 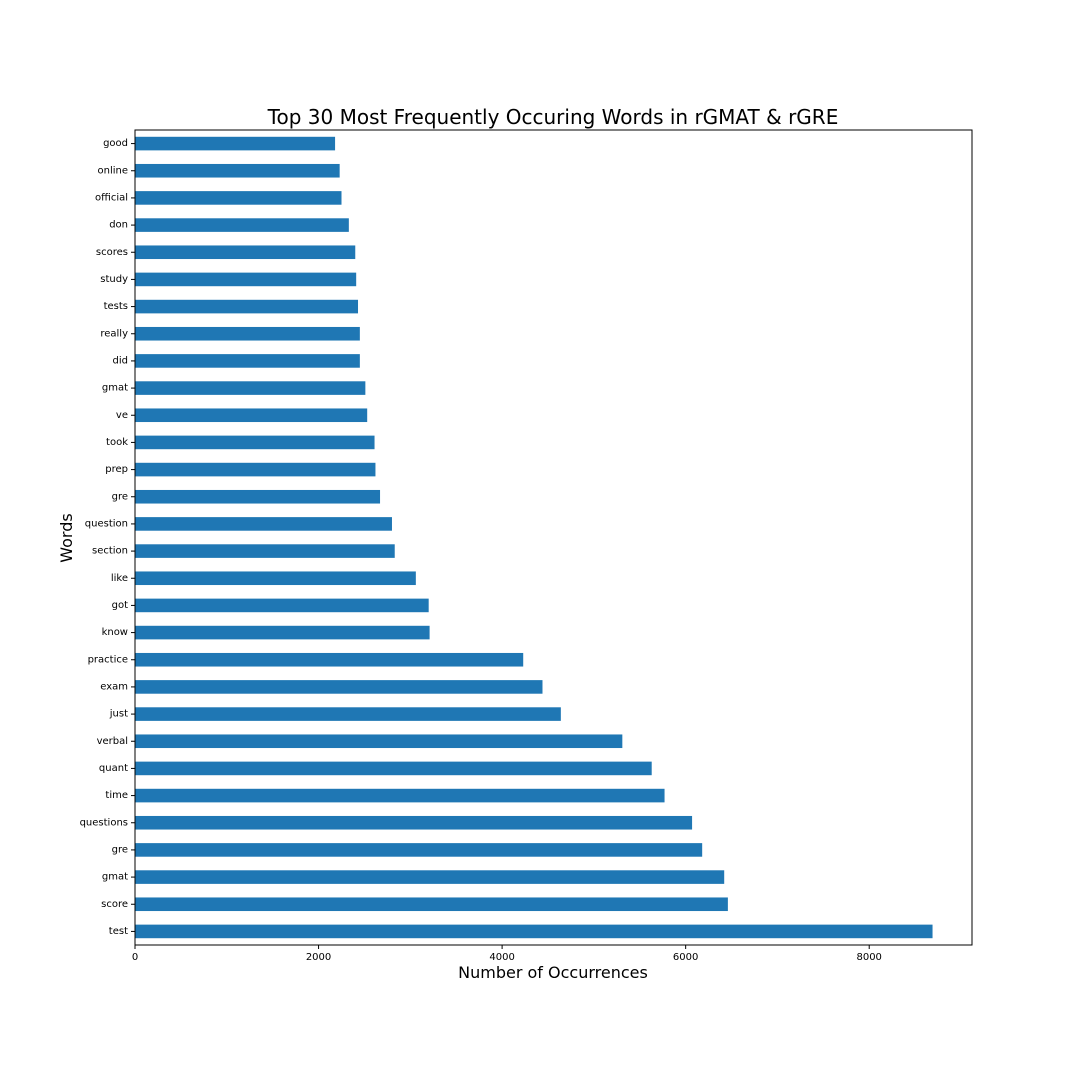 What do you see at coordinates (247, 306) in the screenshot?
I see `bar-tests` at bounding box center [247, 306].